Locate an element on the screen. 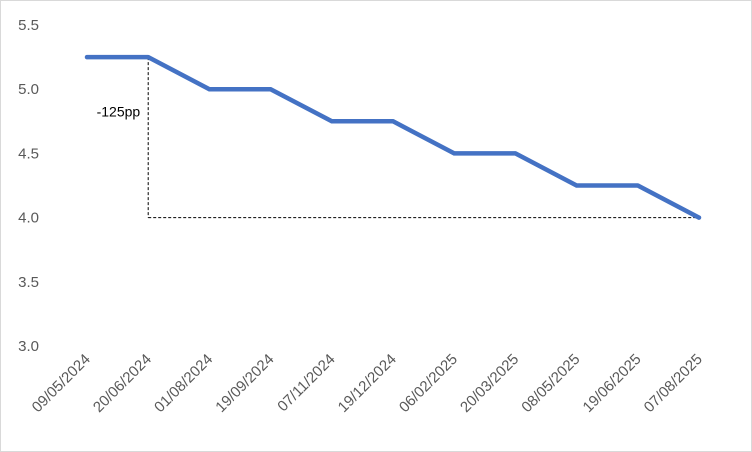 This screenshot has width=752, height=452. y-axis-tick-labels: 3.0 3.5 4.0 4.5 5.0 5.5 is located at coordinates (28, 186).